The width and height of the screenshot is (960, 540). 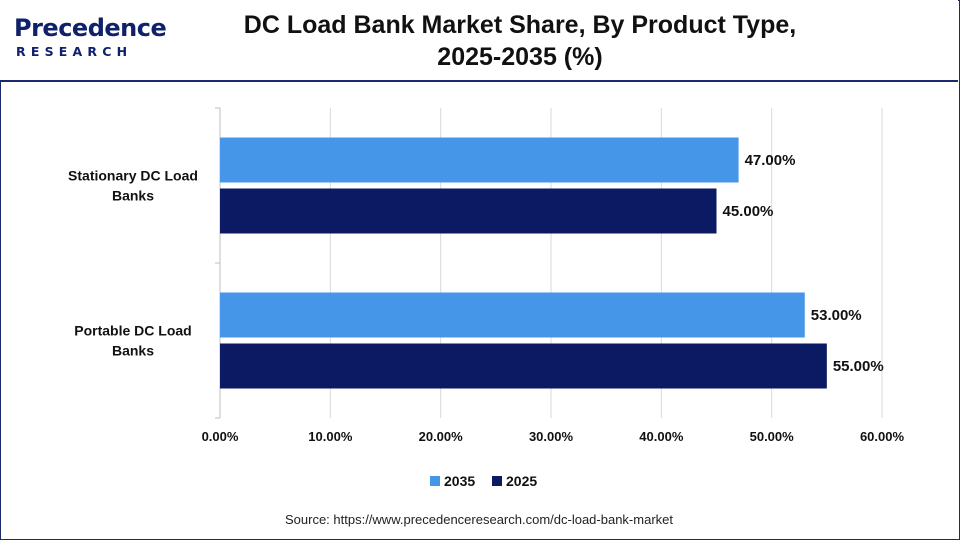 I want to click on logo-subtitle: RESEARCH, so click(x=74, y=51).